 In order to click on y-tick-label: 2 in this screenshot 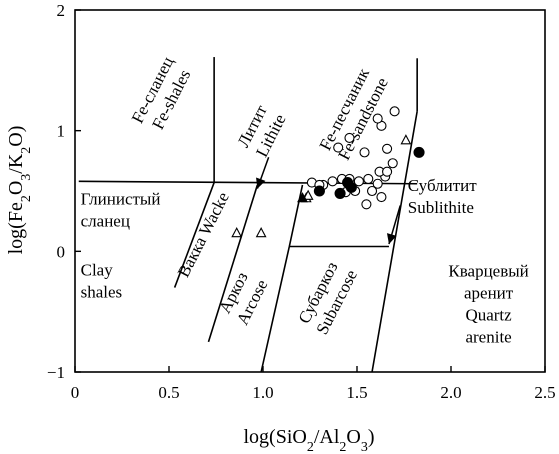, I will do `click(61, 10)`.